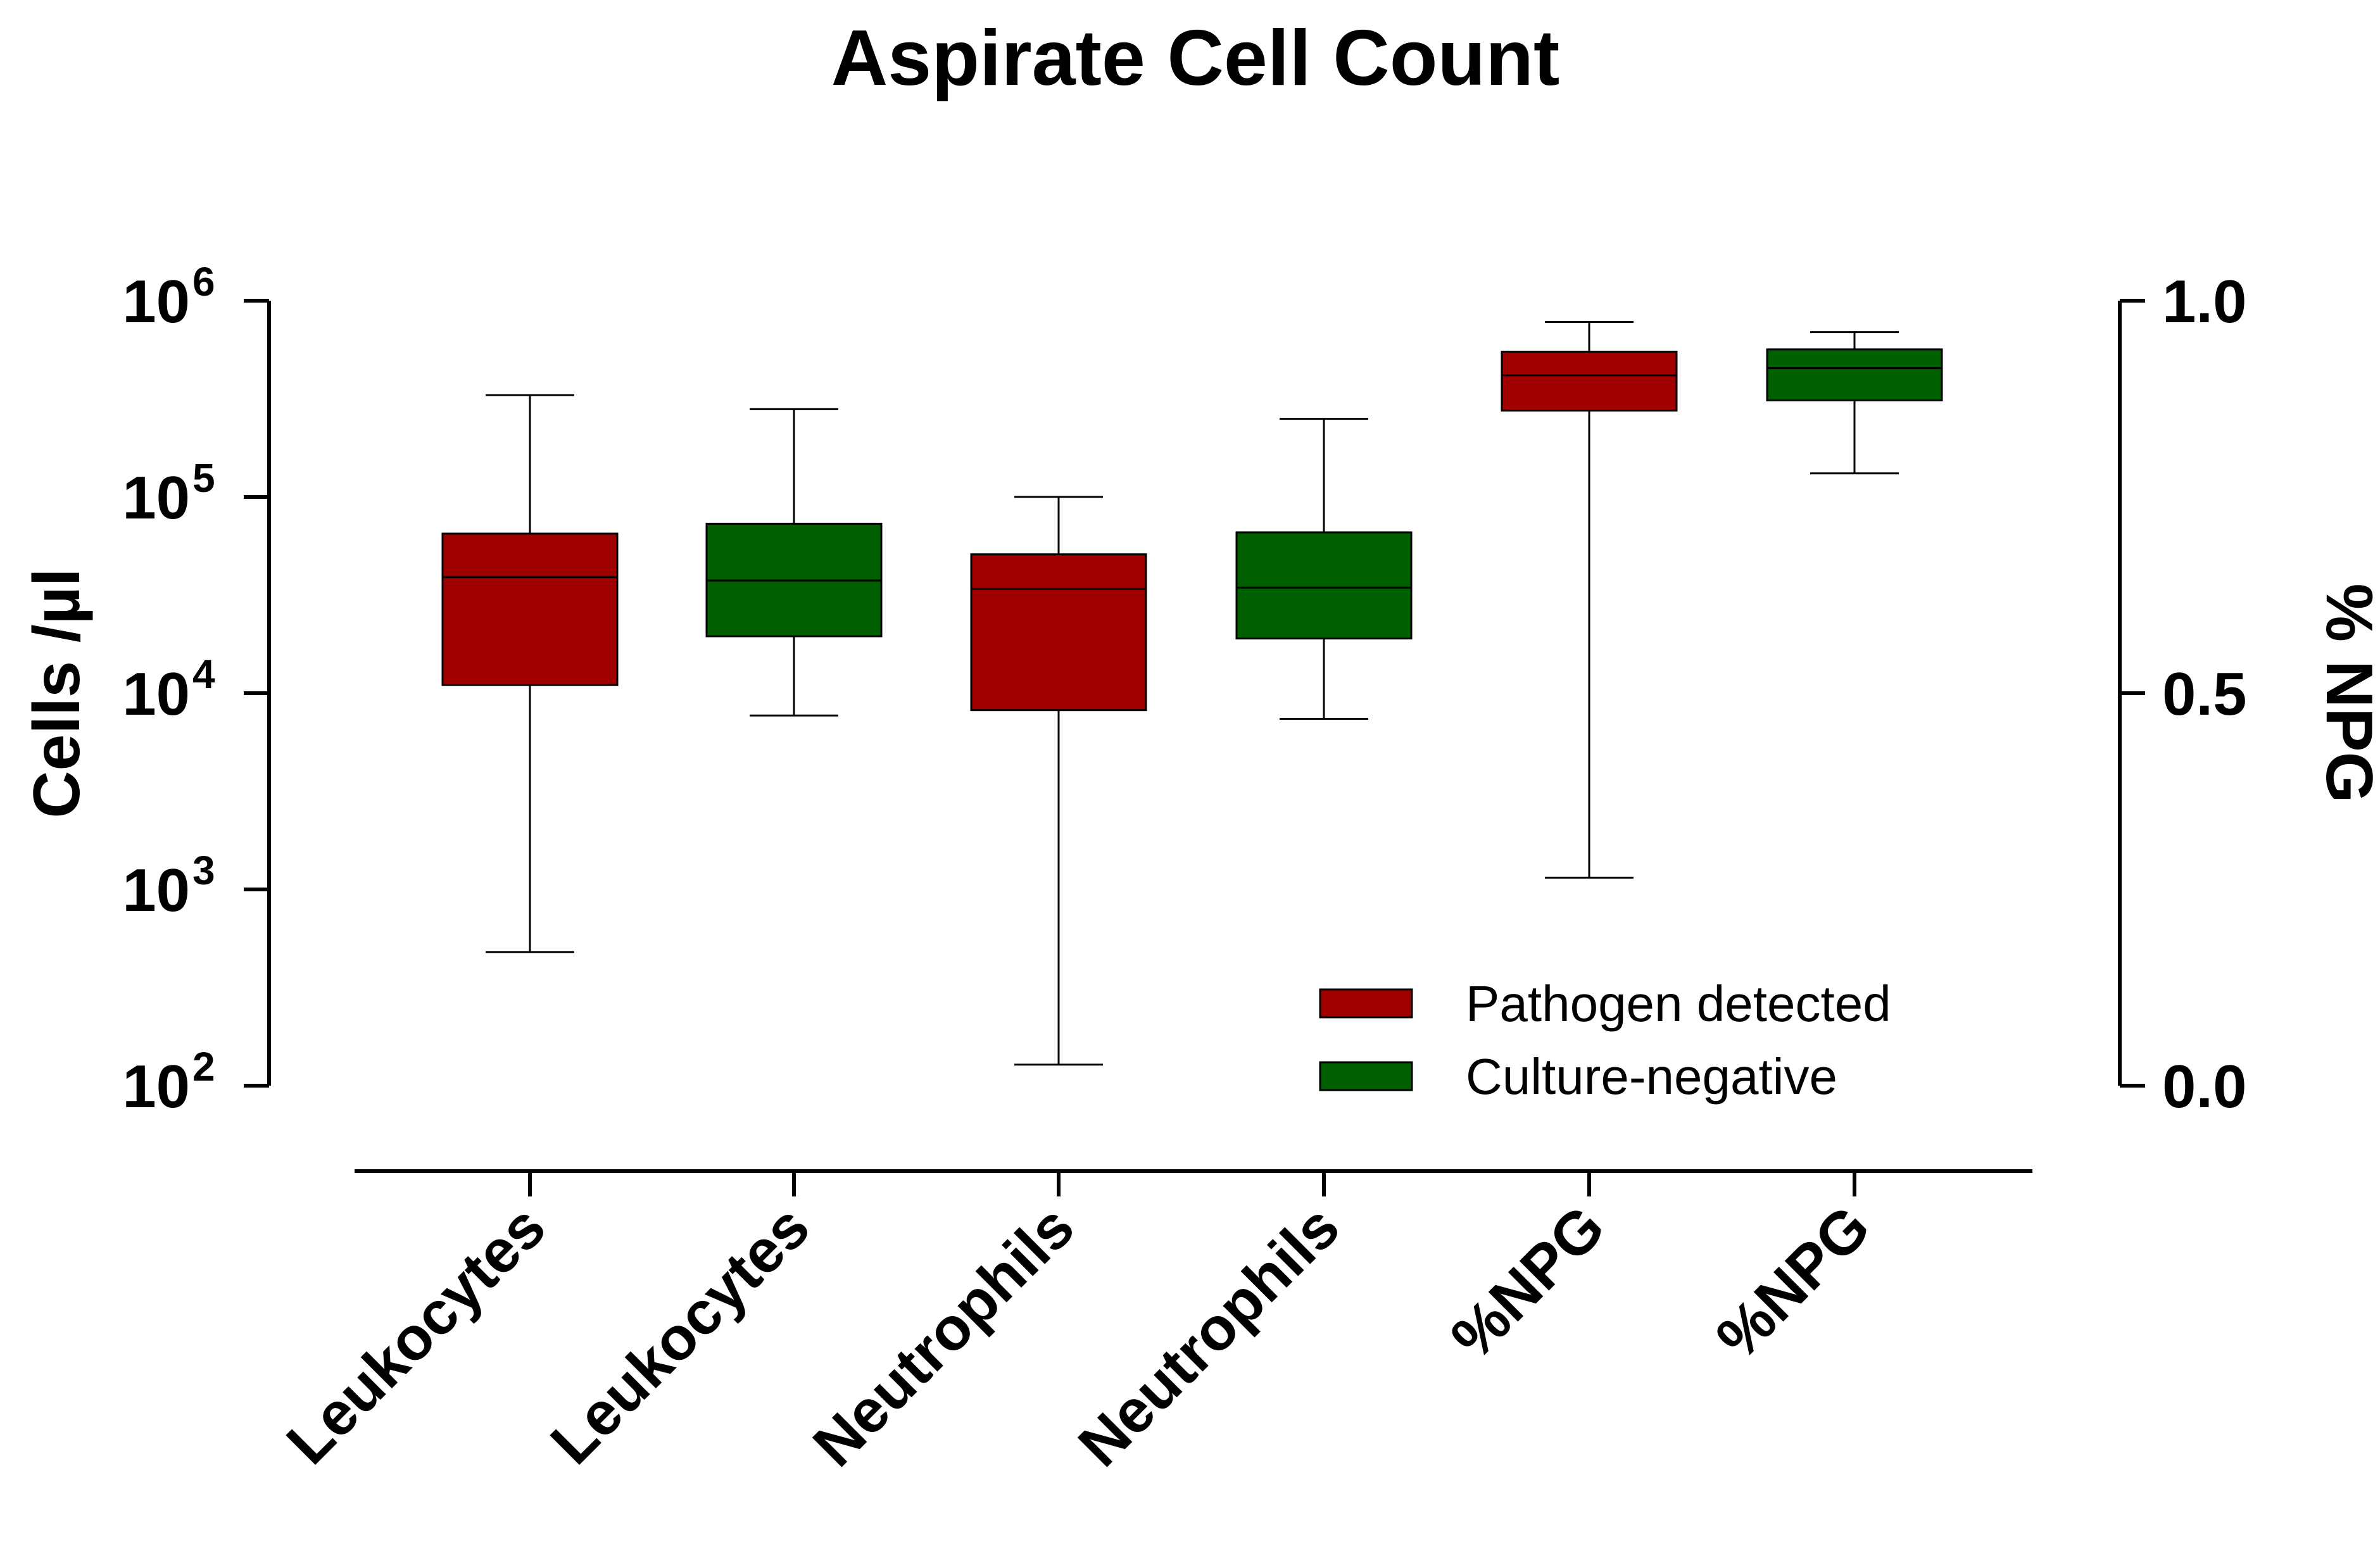  Describe the element at coordinates (2204, 694) in the screenshot. I see `right-tick-label: 0.5` at that location.